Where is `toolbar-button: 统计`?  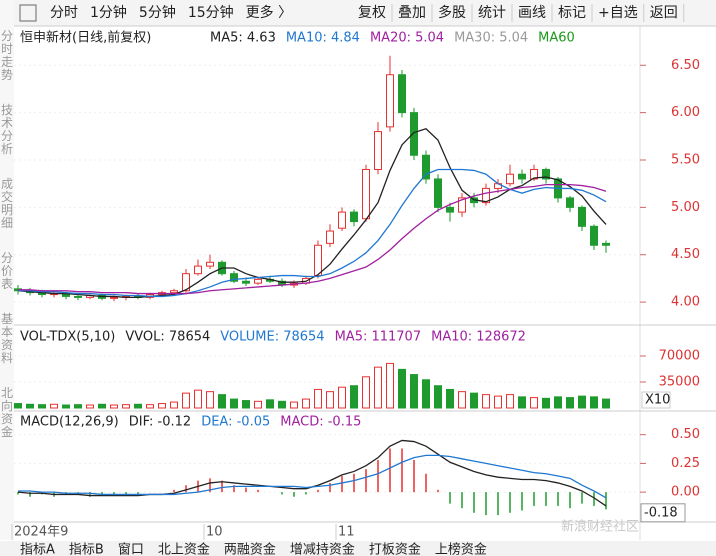
toolbar-button: 统计 is located at coordinates (492, 13).